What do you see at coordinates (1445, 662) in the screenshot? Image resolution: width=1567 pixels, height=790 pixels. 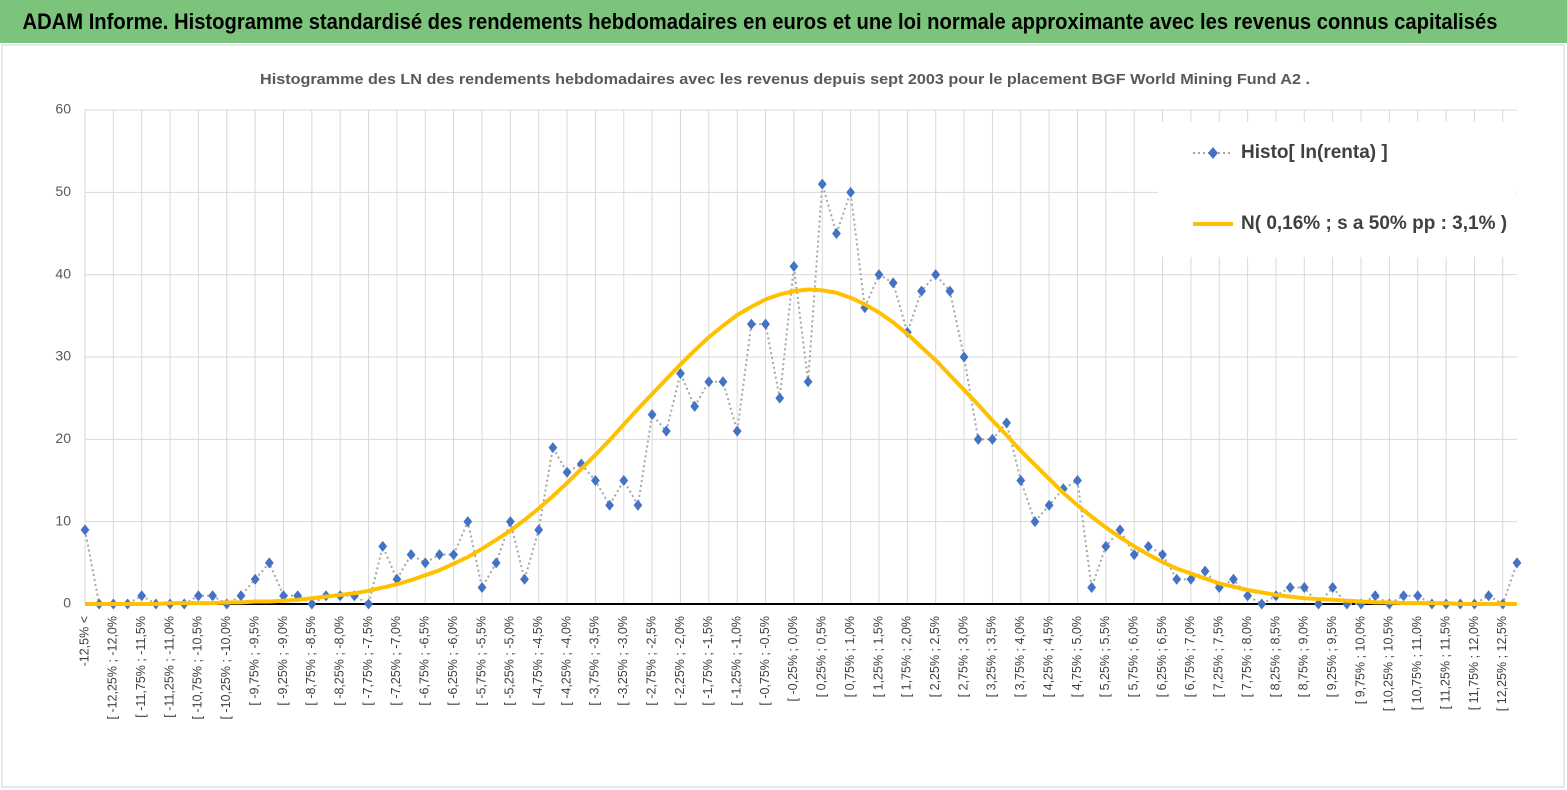 I see `x-tick-label: [ 11,25% ; 11,5%` at bounding box center [1445, 662].